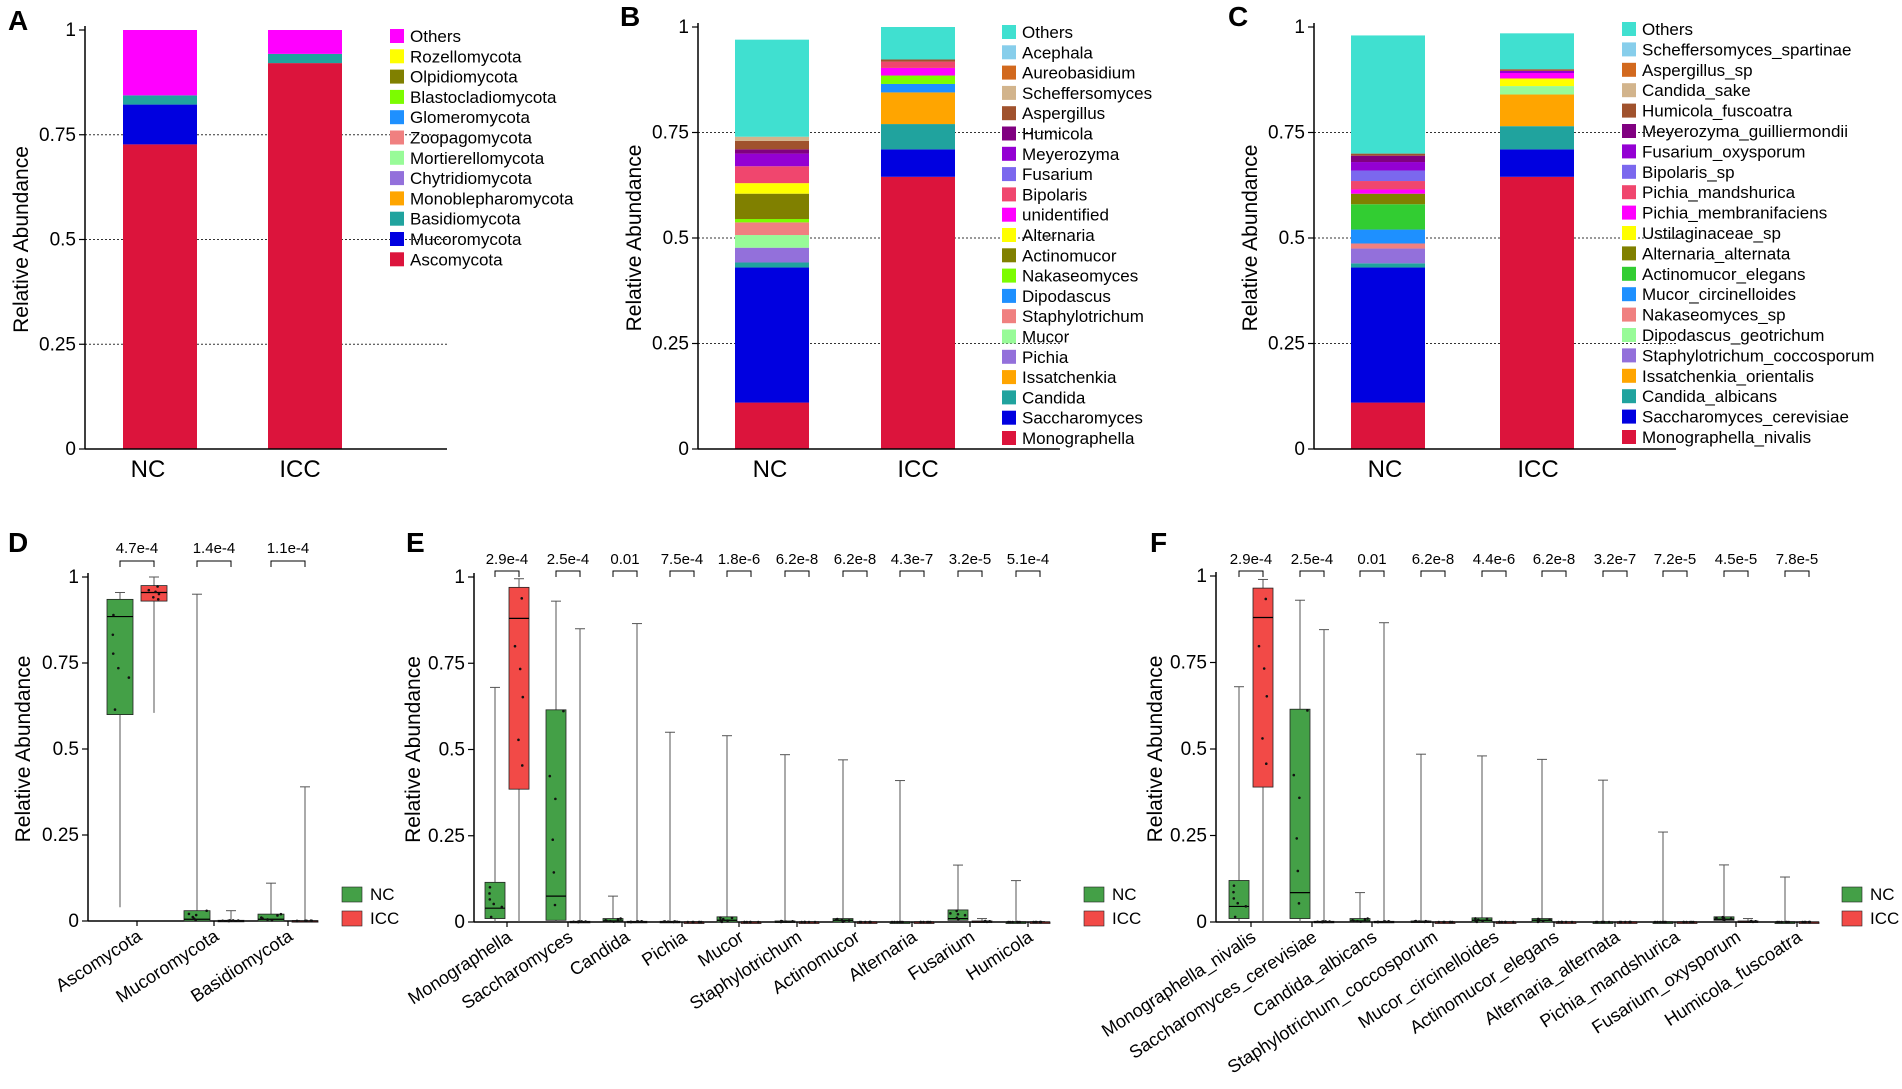  Describe the element at coordinates (397, 218) in the screenshot. I see `legend-swatch-basidiomycota` at that location.